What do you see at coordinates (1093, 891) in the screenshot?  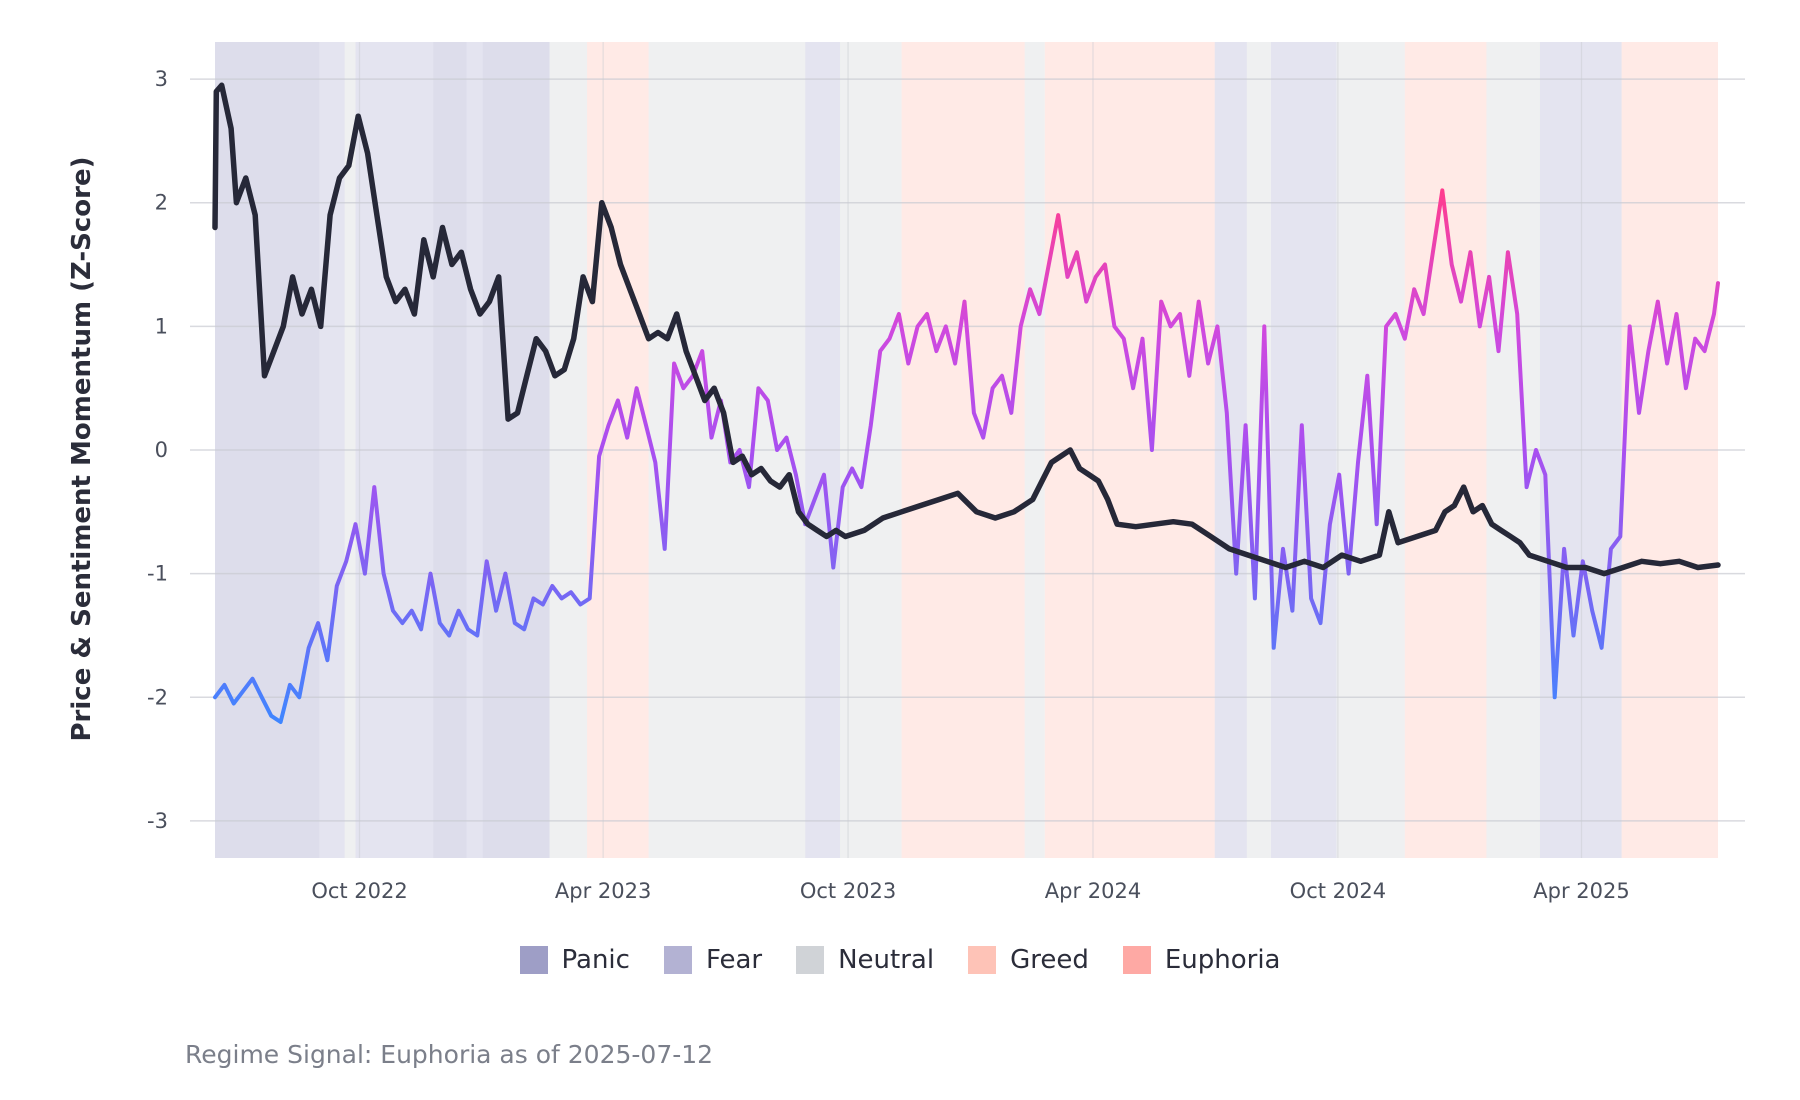 I see `x-tick-label: Apr 2024` at bounding box center [1093, 891].